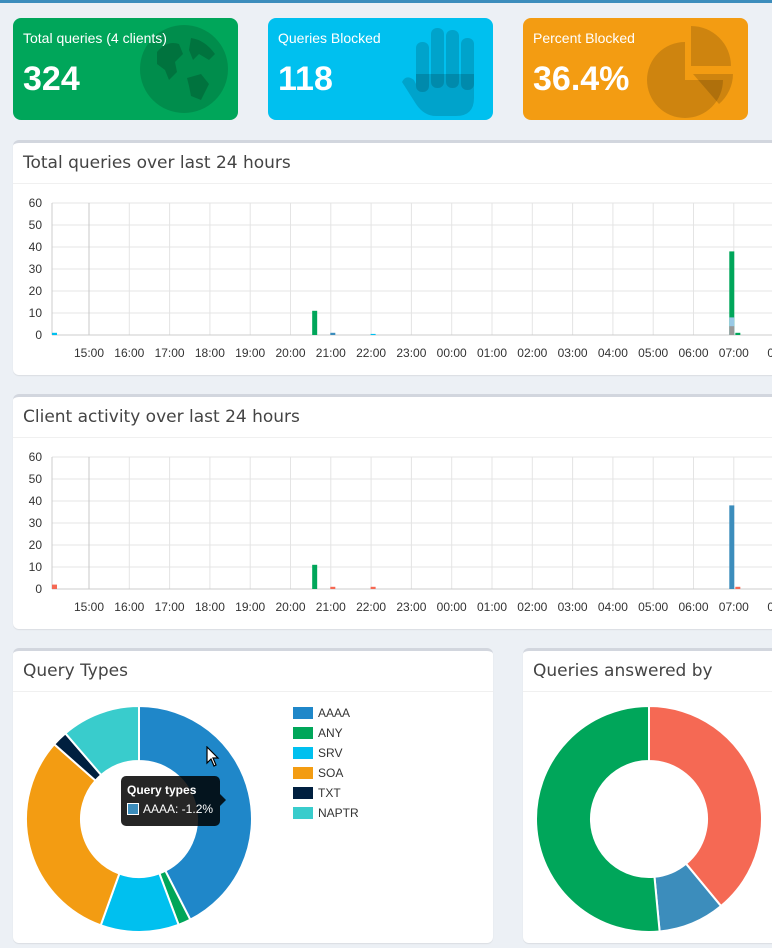 Image resolution: width=772 pixels, height=948 pixels. I want to click on tooltip-title: Query types, so click(162, 790).